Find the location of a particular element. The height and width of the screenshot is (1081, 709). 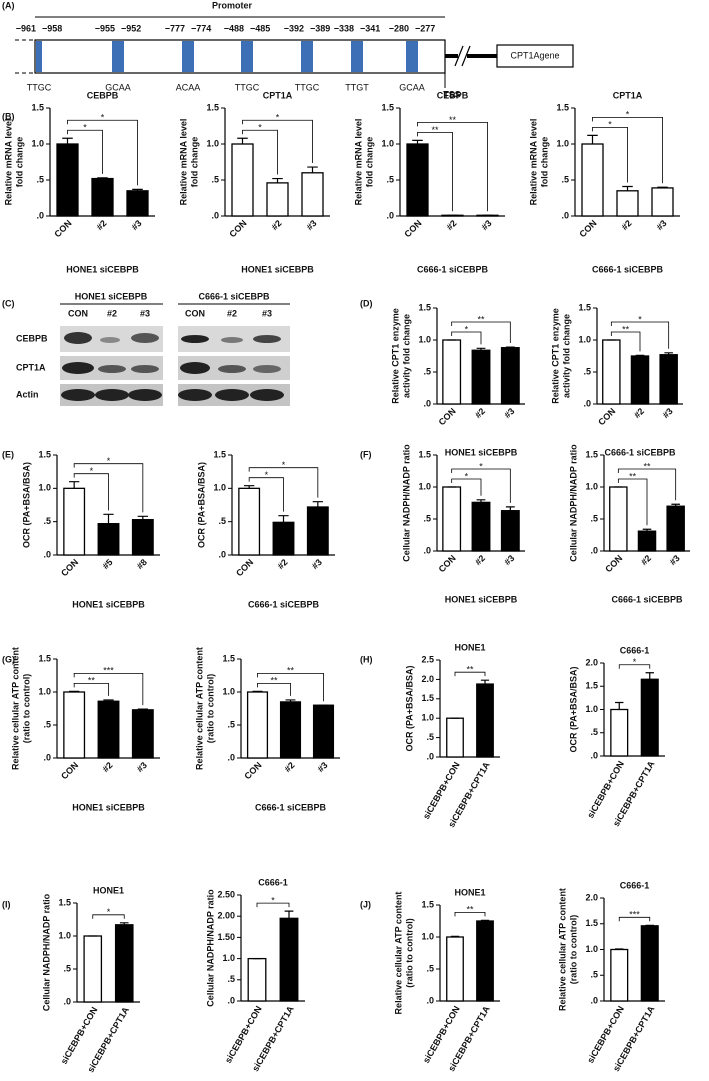

y-axis-label: Relative CPT1 enzyme is located at coordinates (395, 356).